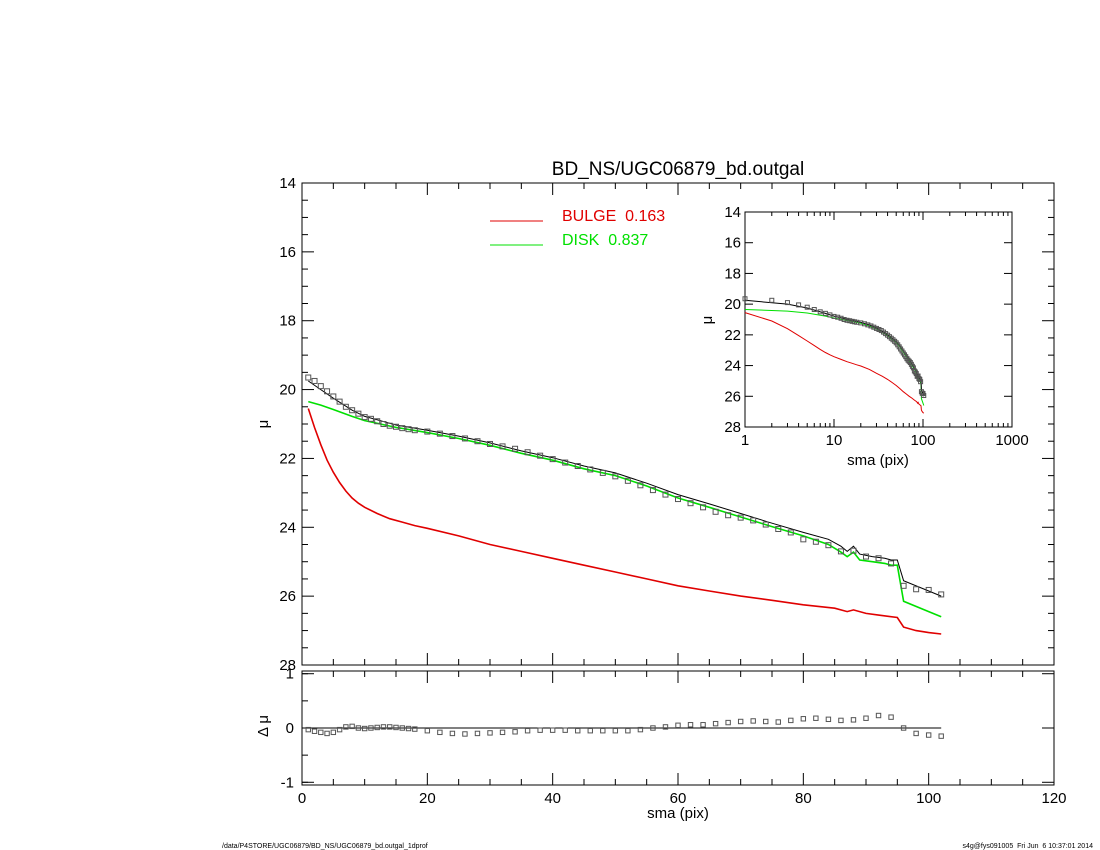 The image size is (1100, 850). I want to click on x-tick-label: 60, so click(678, 798).